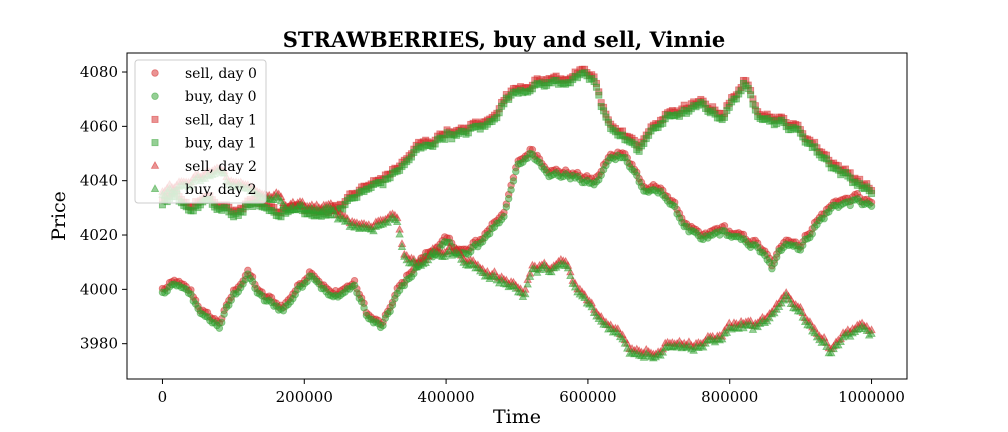  Describe the element at coordinates (517, 417) in the screenshot. I see `x-axis-label: Time` at that location.